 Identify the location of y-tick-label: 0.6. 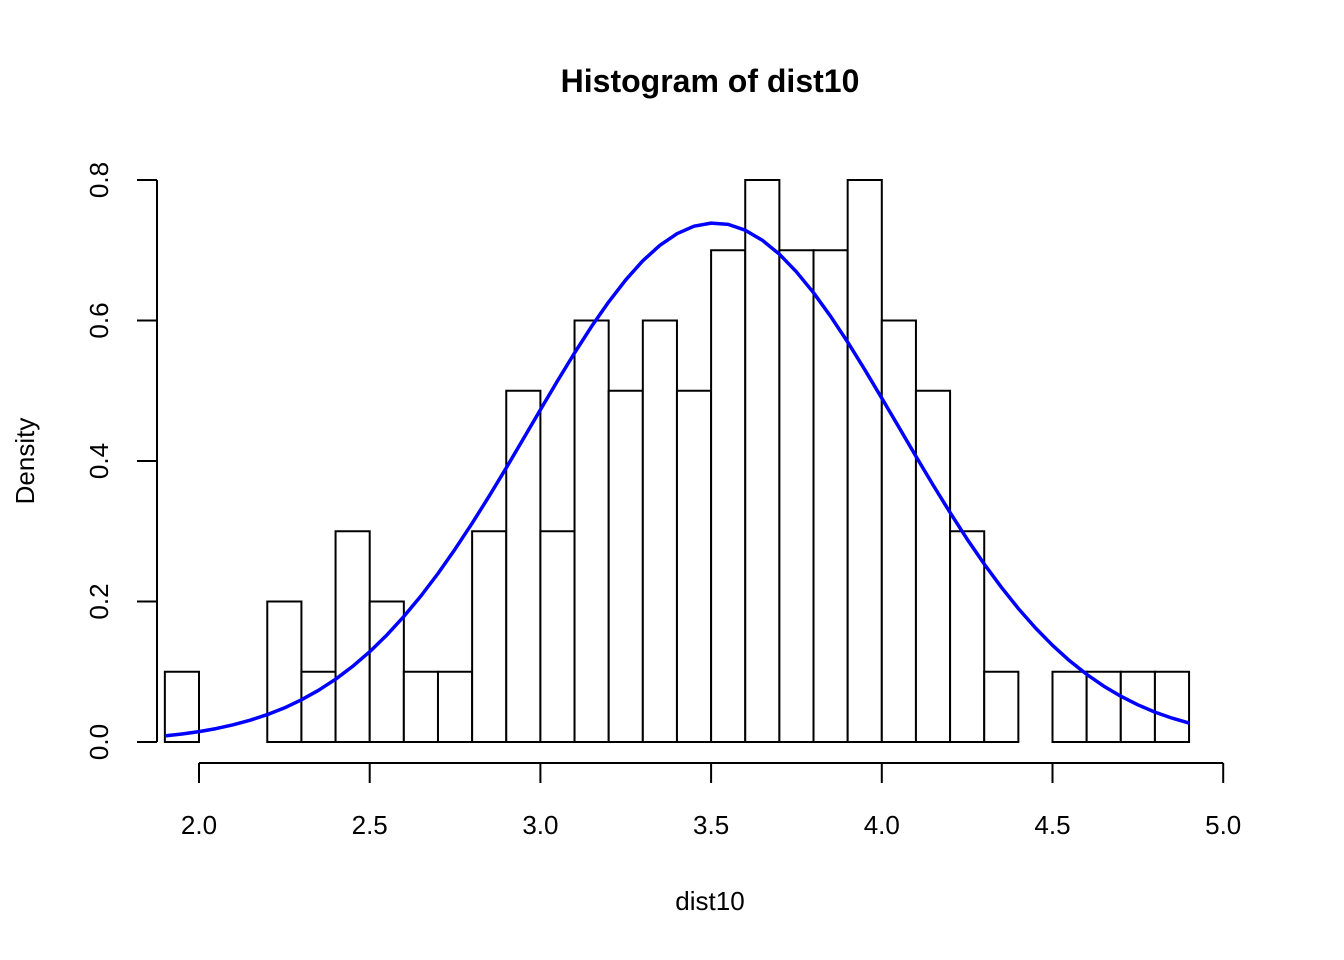
(99, 320).